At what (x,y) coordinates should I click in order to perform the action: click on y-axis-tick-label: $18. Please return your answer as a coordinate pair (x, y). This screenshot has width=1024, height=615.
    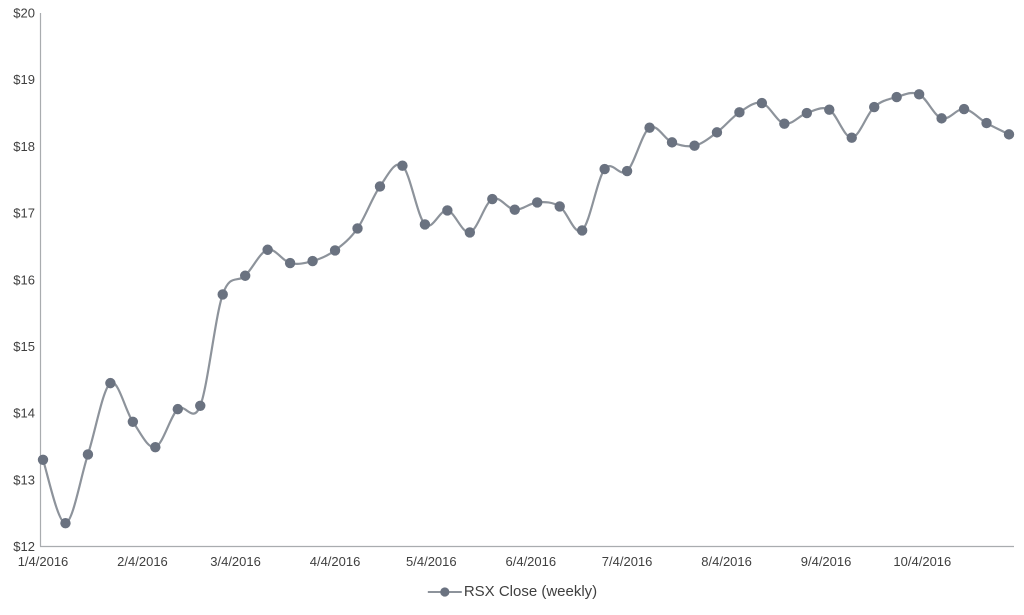
    Looking at the image, I should click on (24, 146).